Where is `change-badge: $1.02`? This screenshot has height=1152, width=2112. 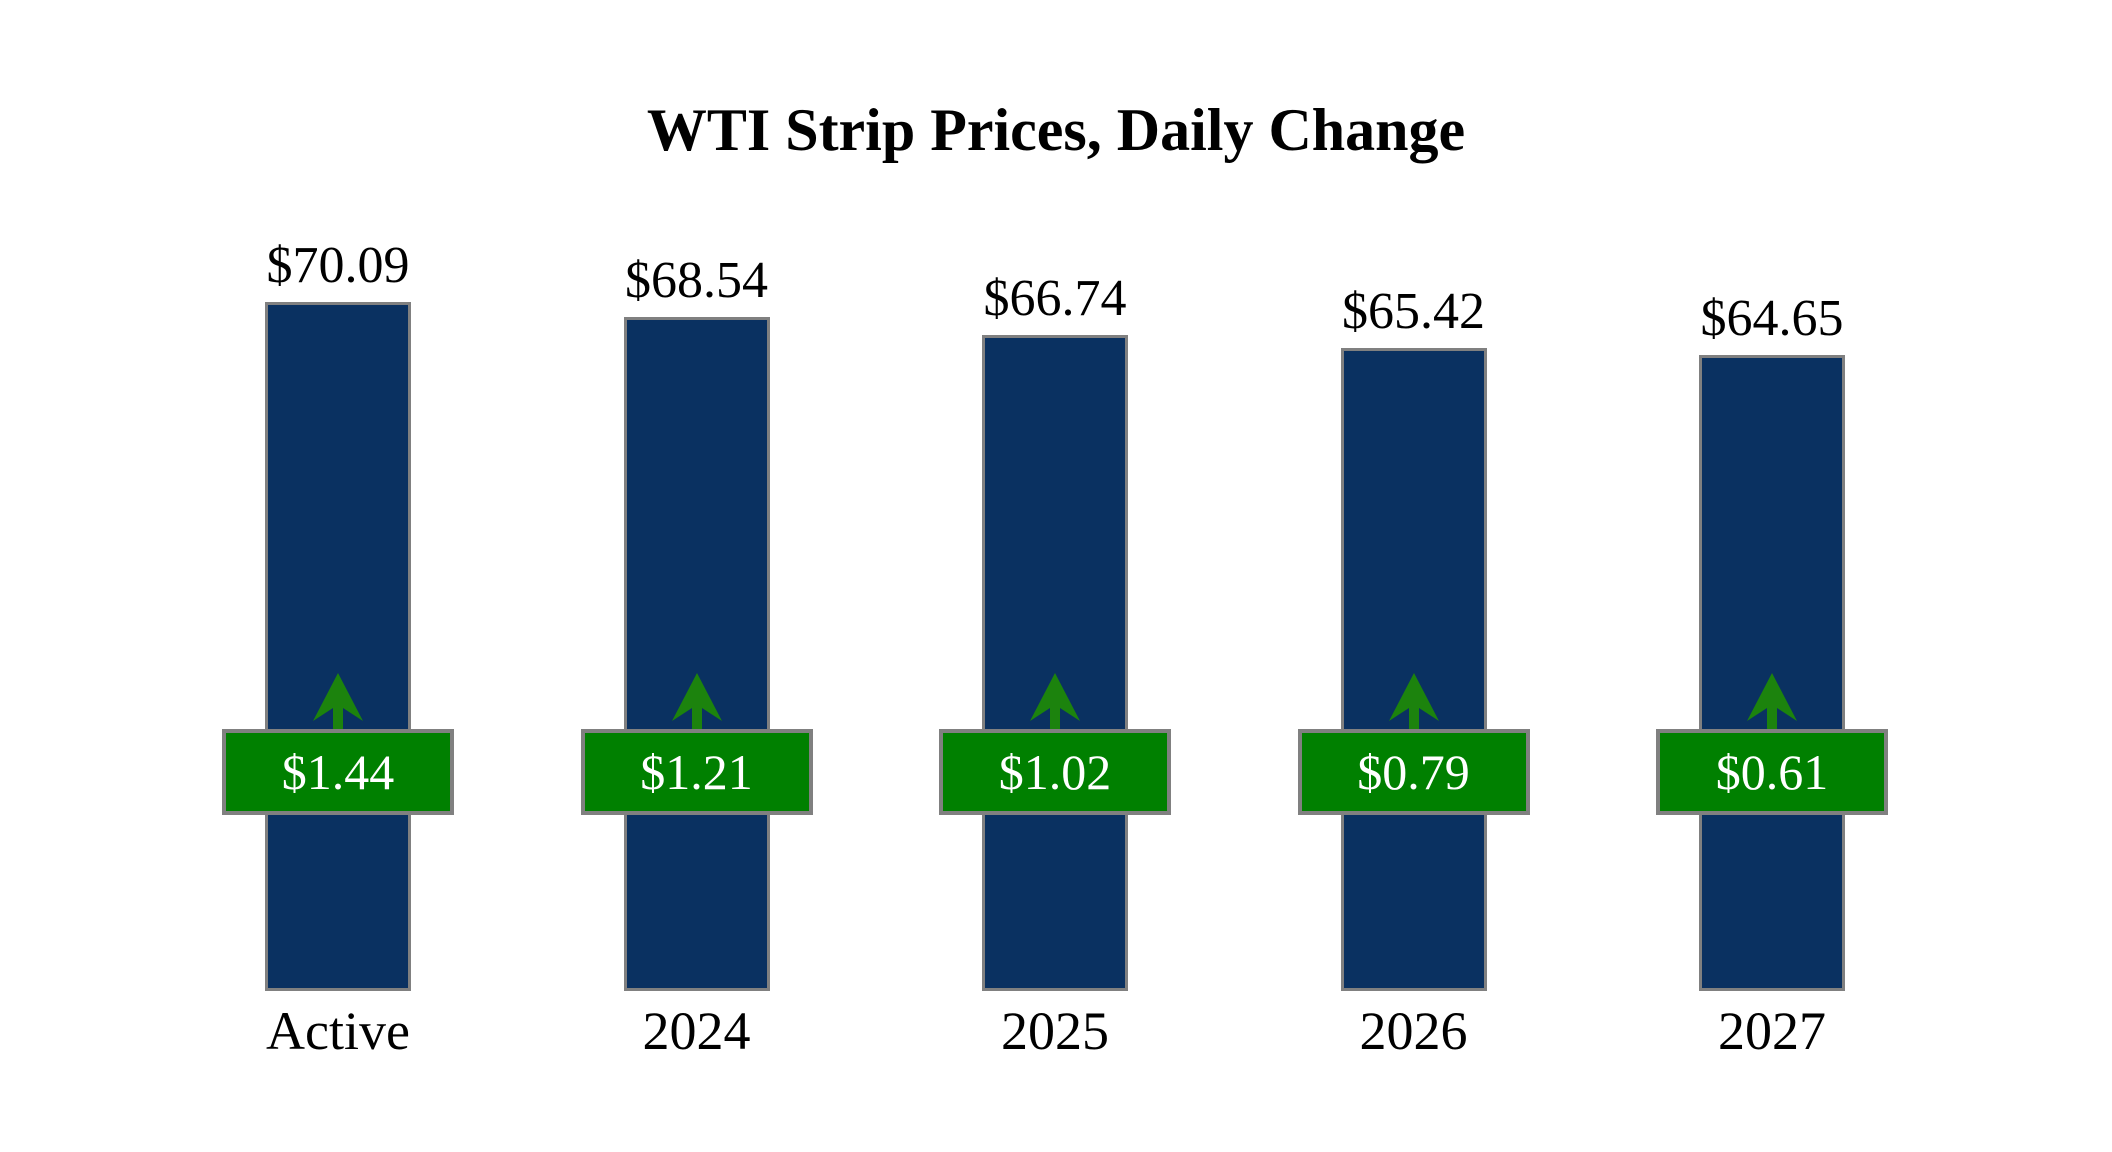 change-badge: $1.02 is located at coordinates (1055, 772).